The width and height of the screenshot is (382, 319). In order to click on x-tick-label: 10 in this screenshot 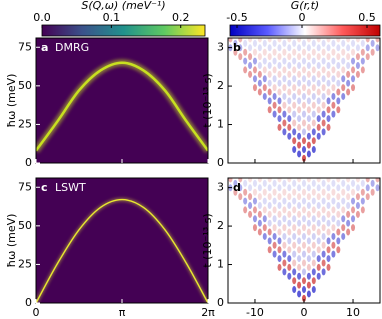, I will do `click(353, 312)`.